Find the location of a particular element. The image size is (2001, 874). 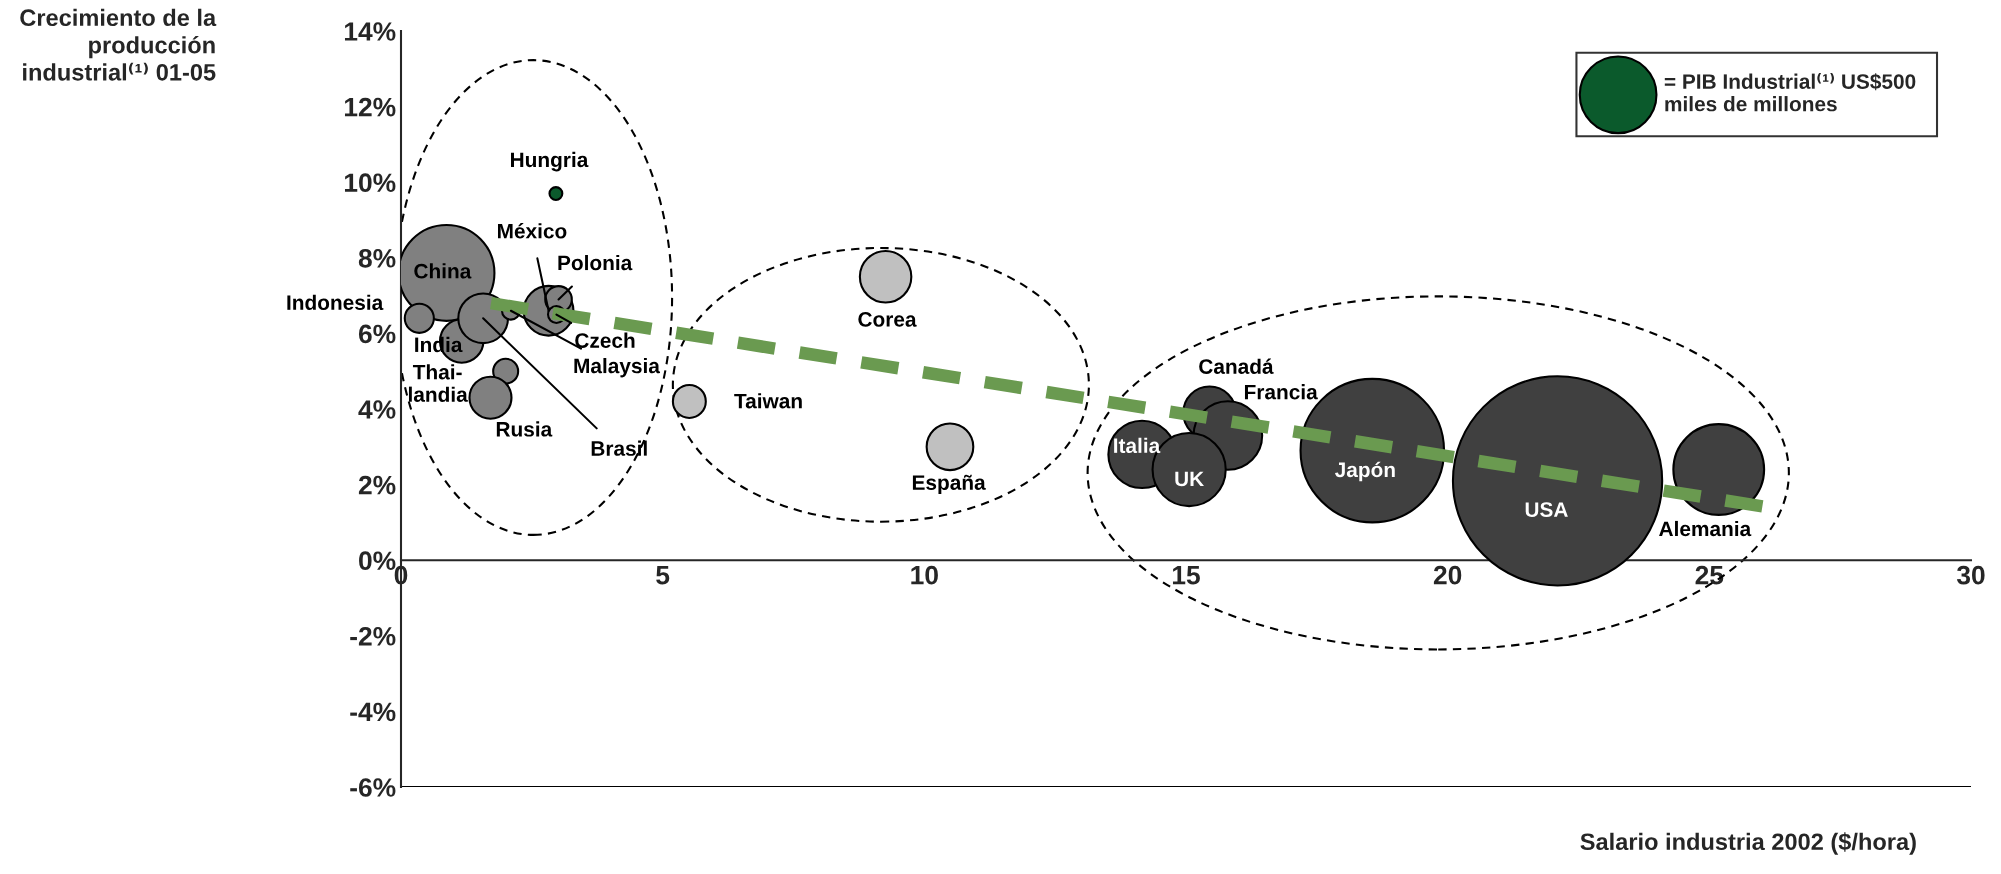

y-tick-label: 6% is located at coordinates (377, 334).